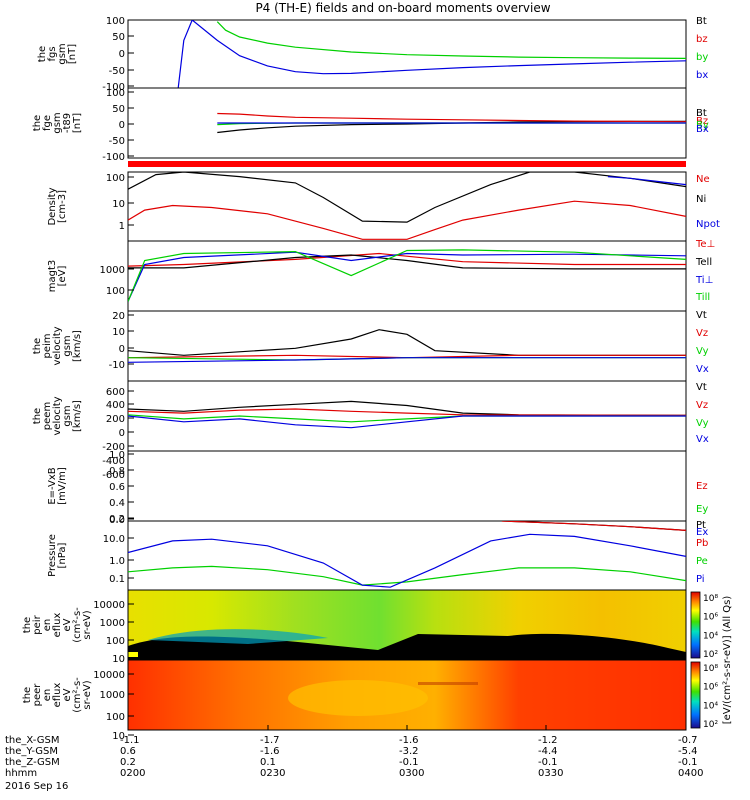 This screenshot has height=800, width=750. I want to click on y-tick-label: 0.4, so click(117, 503).